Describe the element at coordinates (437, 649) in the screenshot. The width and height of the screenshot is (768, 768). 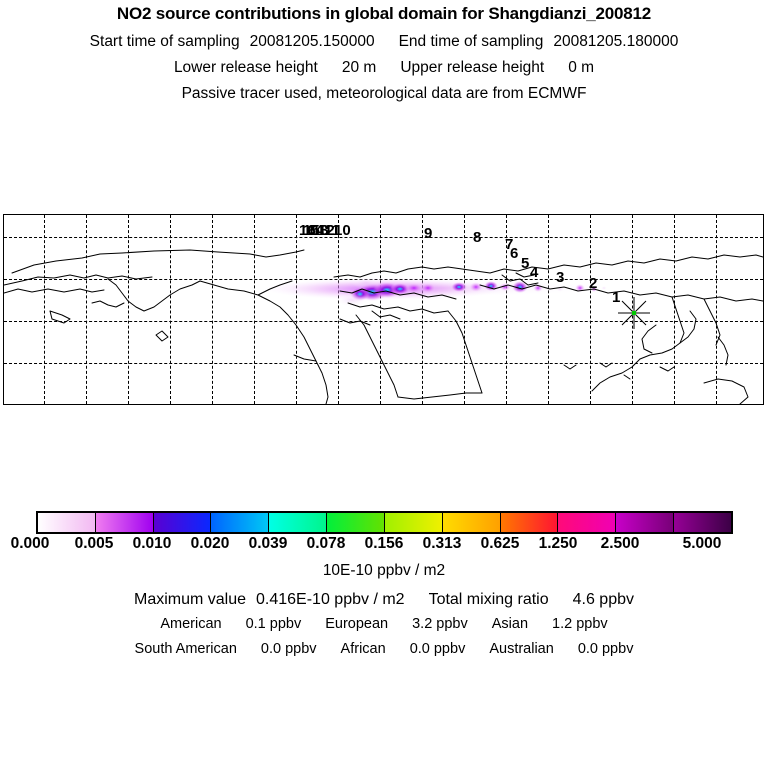
I see `region-value-african: 0.0 ppbv` at that location.